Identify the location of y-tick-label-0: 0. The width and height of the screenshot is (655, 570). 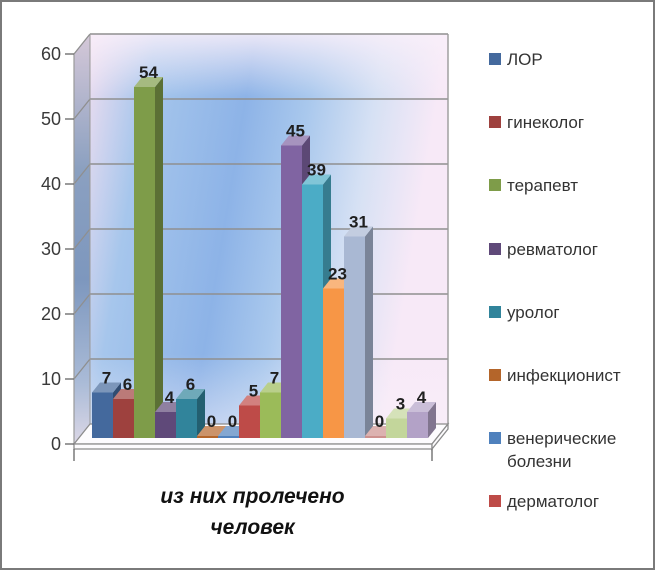
(56, 444).